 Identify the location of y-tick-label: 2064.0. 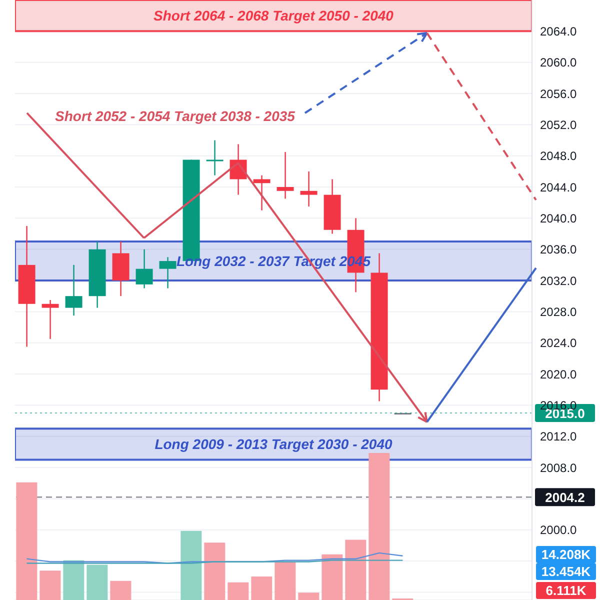
(559, 31).